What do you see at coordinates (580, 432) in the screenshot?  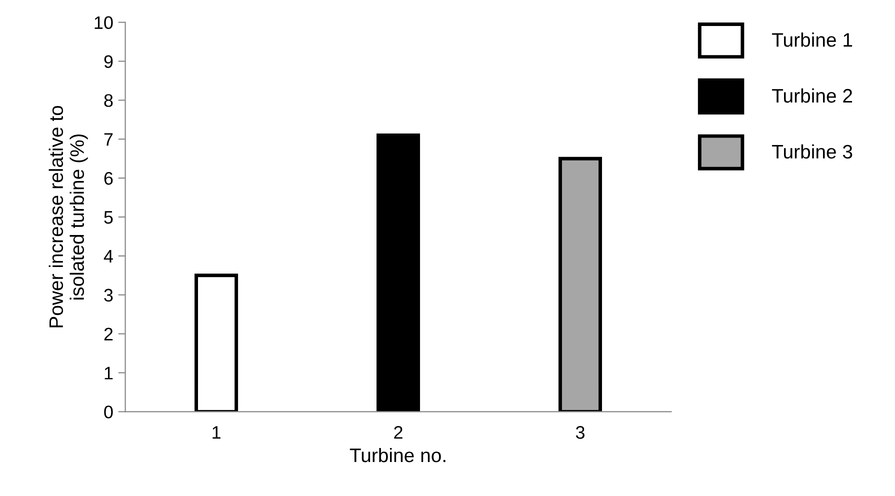 I see `x-tick-label: 3` at bounding box center [580, 432].